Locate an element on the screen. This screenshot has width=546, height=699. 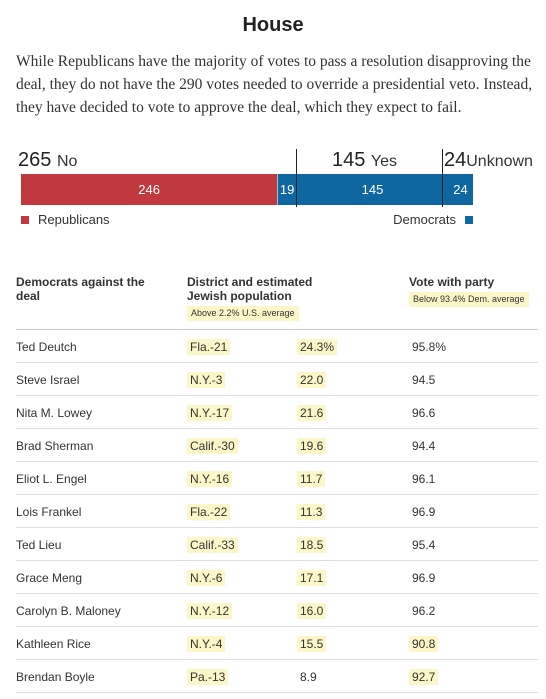
table-row: Brad Sherman Calif.-30 19.6 94.4 is located at coordinates (277, 445).